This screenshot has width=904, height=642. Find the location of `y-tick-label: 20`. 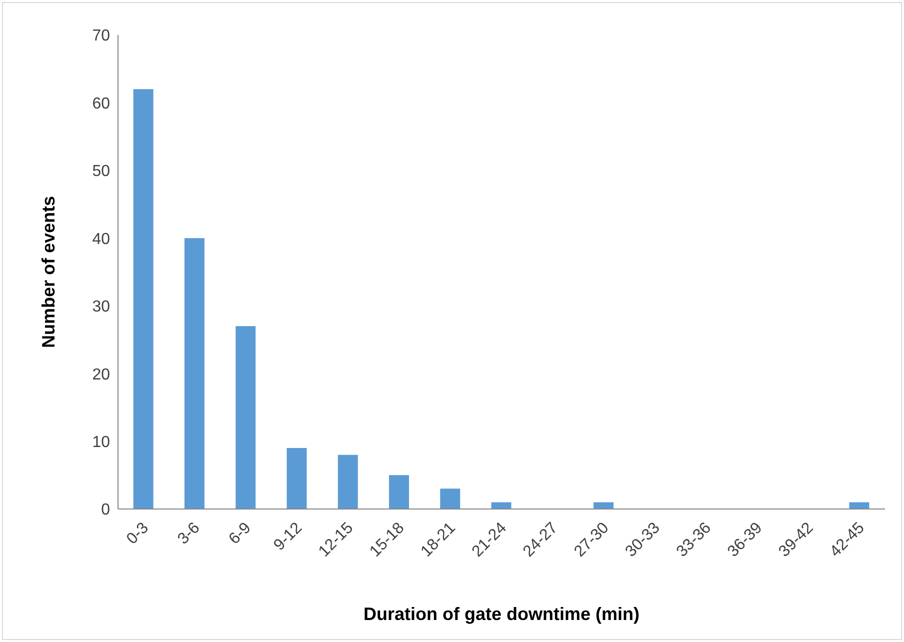

y-tick-label: 20 is located at coordinates (101, 375).